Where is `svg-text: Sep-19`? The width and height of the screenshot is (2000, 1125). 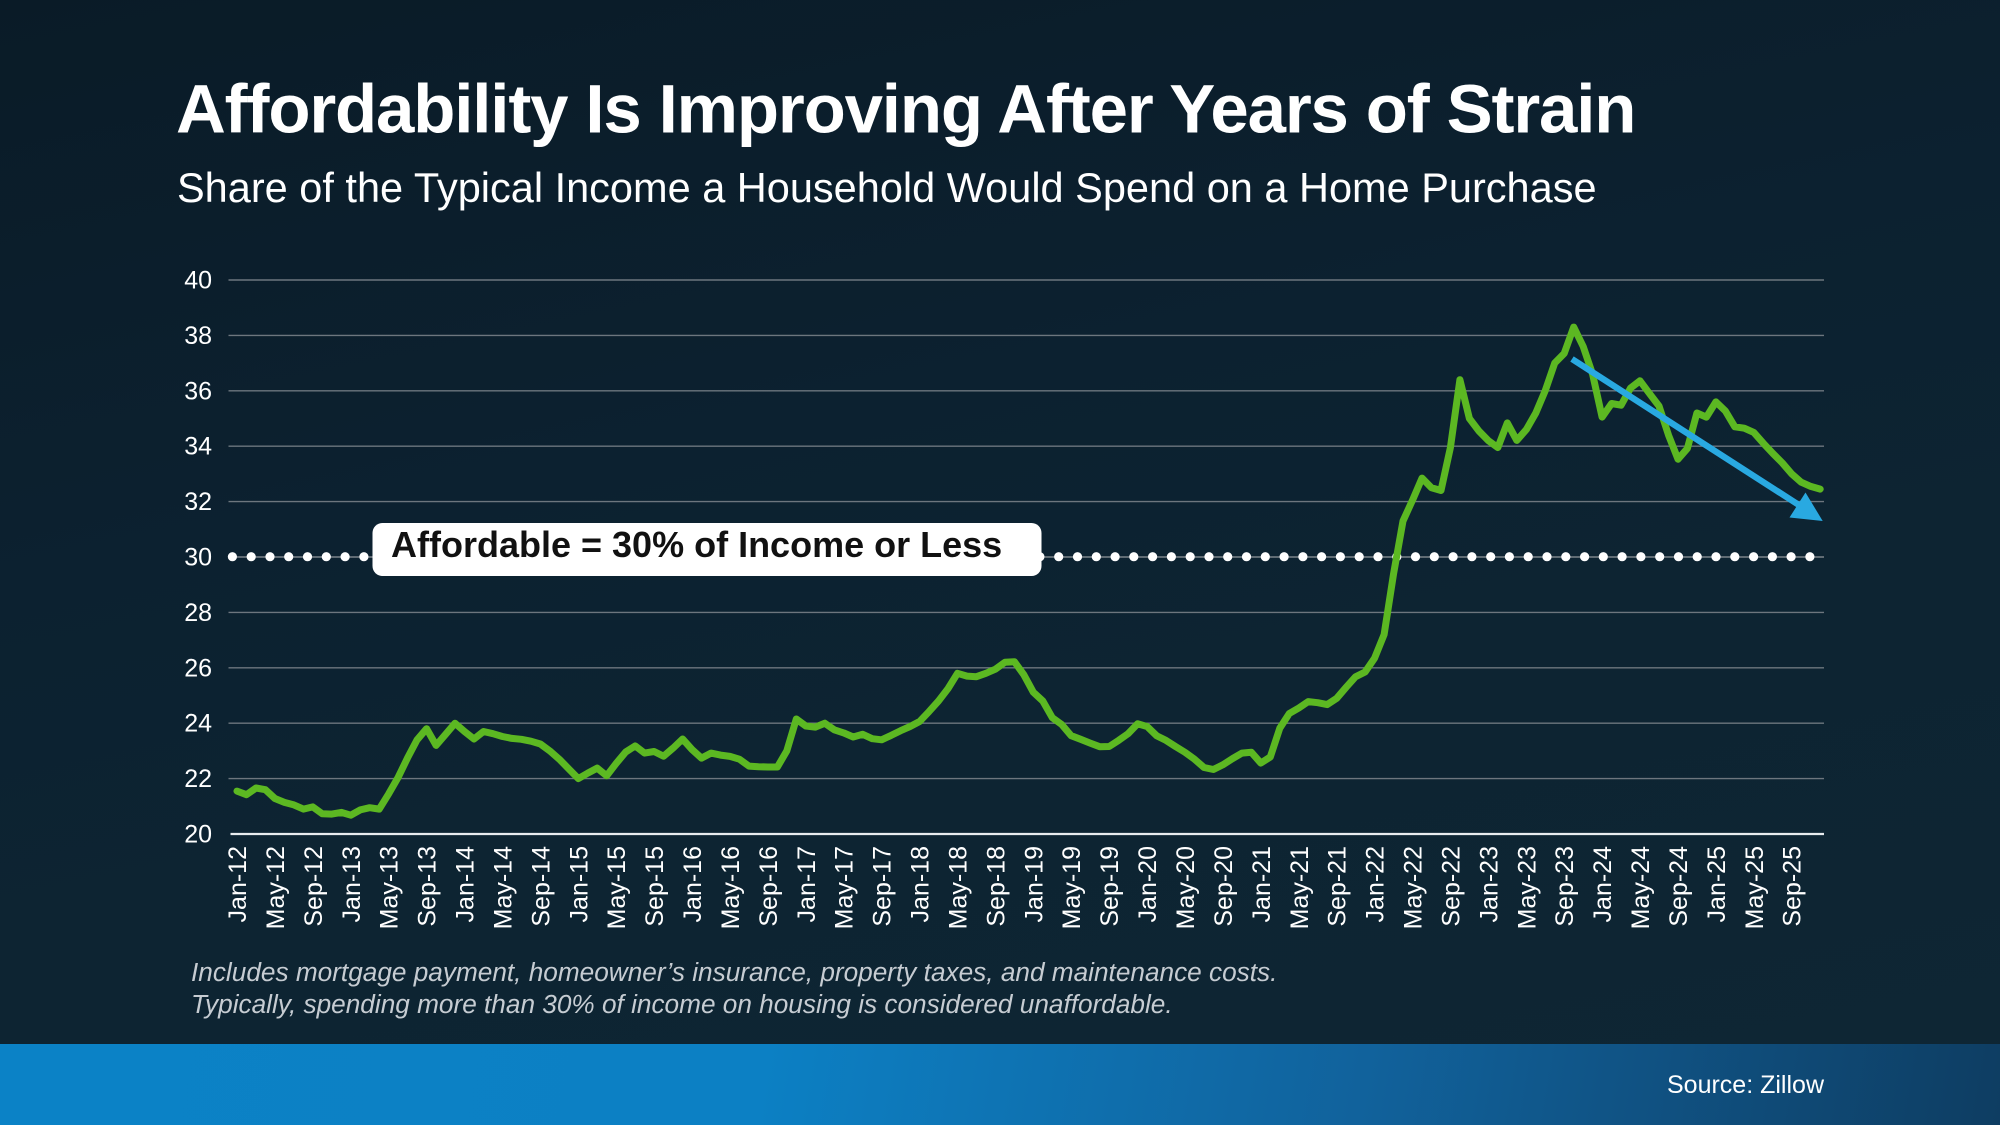
svg-text: Sep-19 is located at coordinates (1110, 886).